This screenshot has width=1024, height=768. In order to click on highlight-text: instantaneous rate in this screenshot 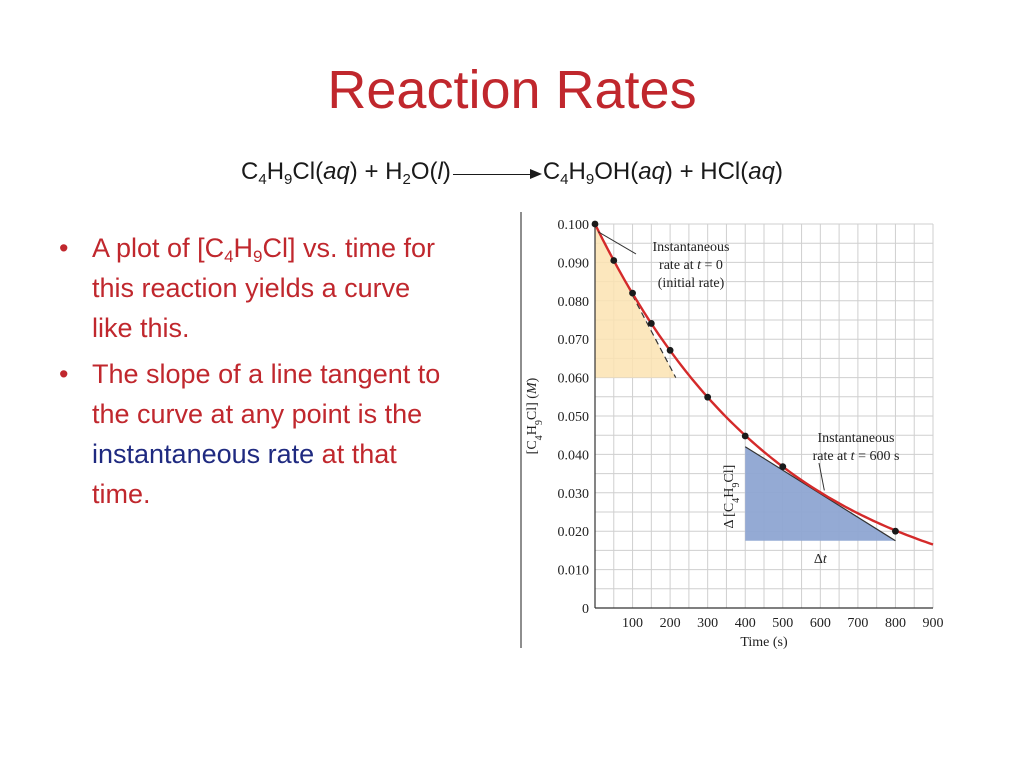, I will do `click(203, 454)`.